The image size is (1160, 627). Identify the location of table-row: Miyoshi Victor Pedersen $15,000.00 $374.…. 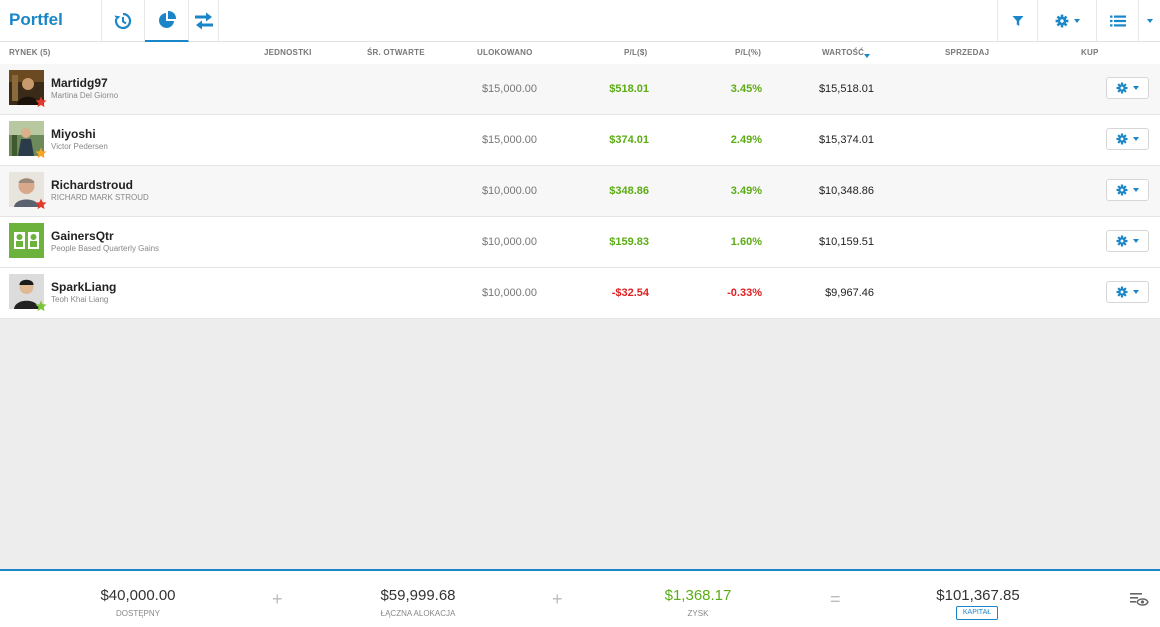
(580, 140).